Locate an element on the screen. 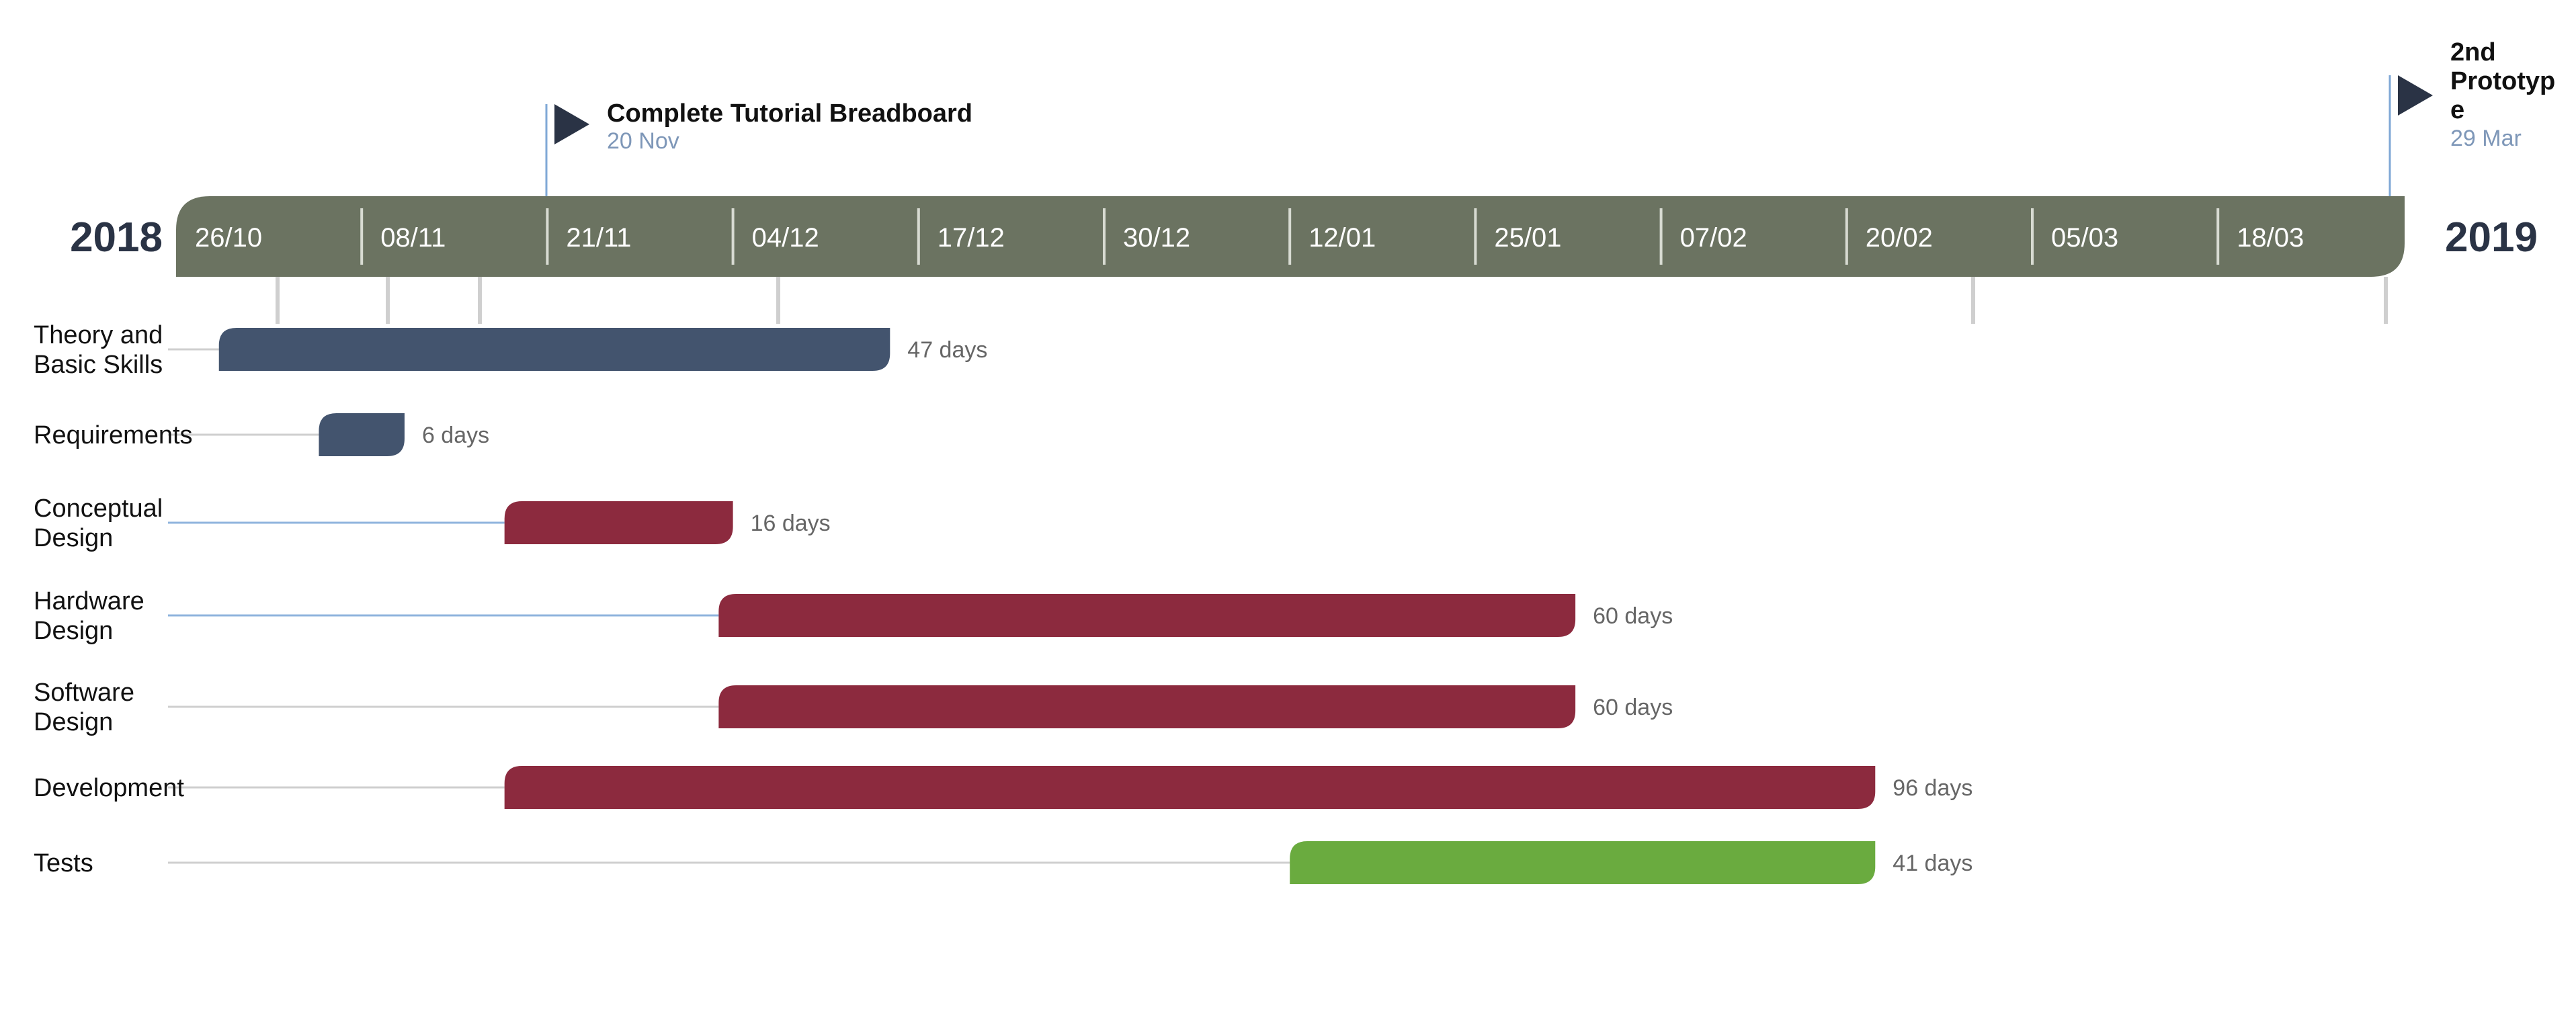  timeline-tick-label: 25/01 is located at coordinates (1527, 238).